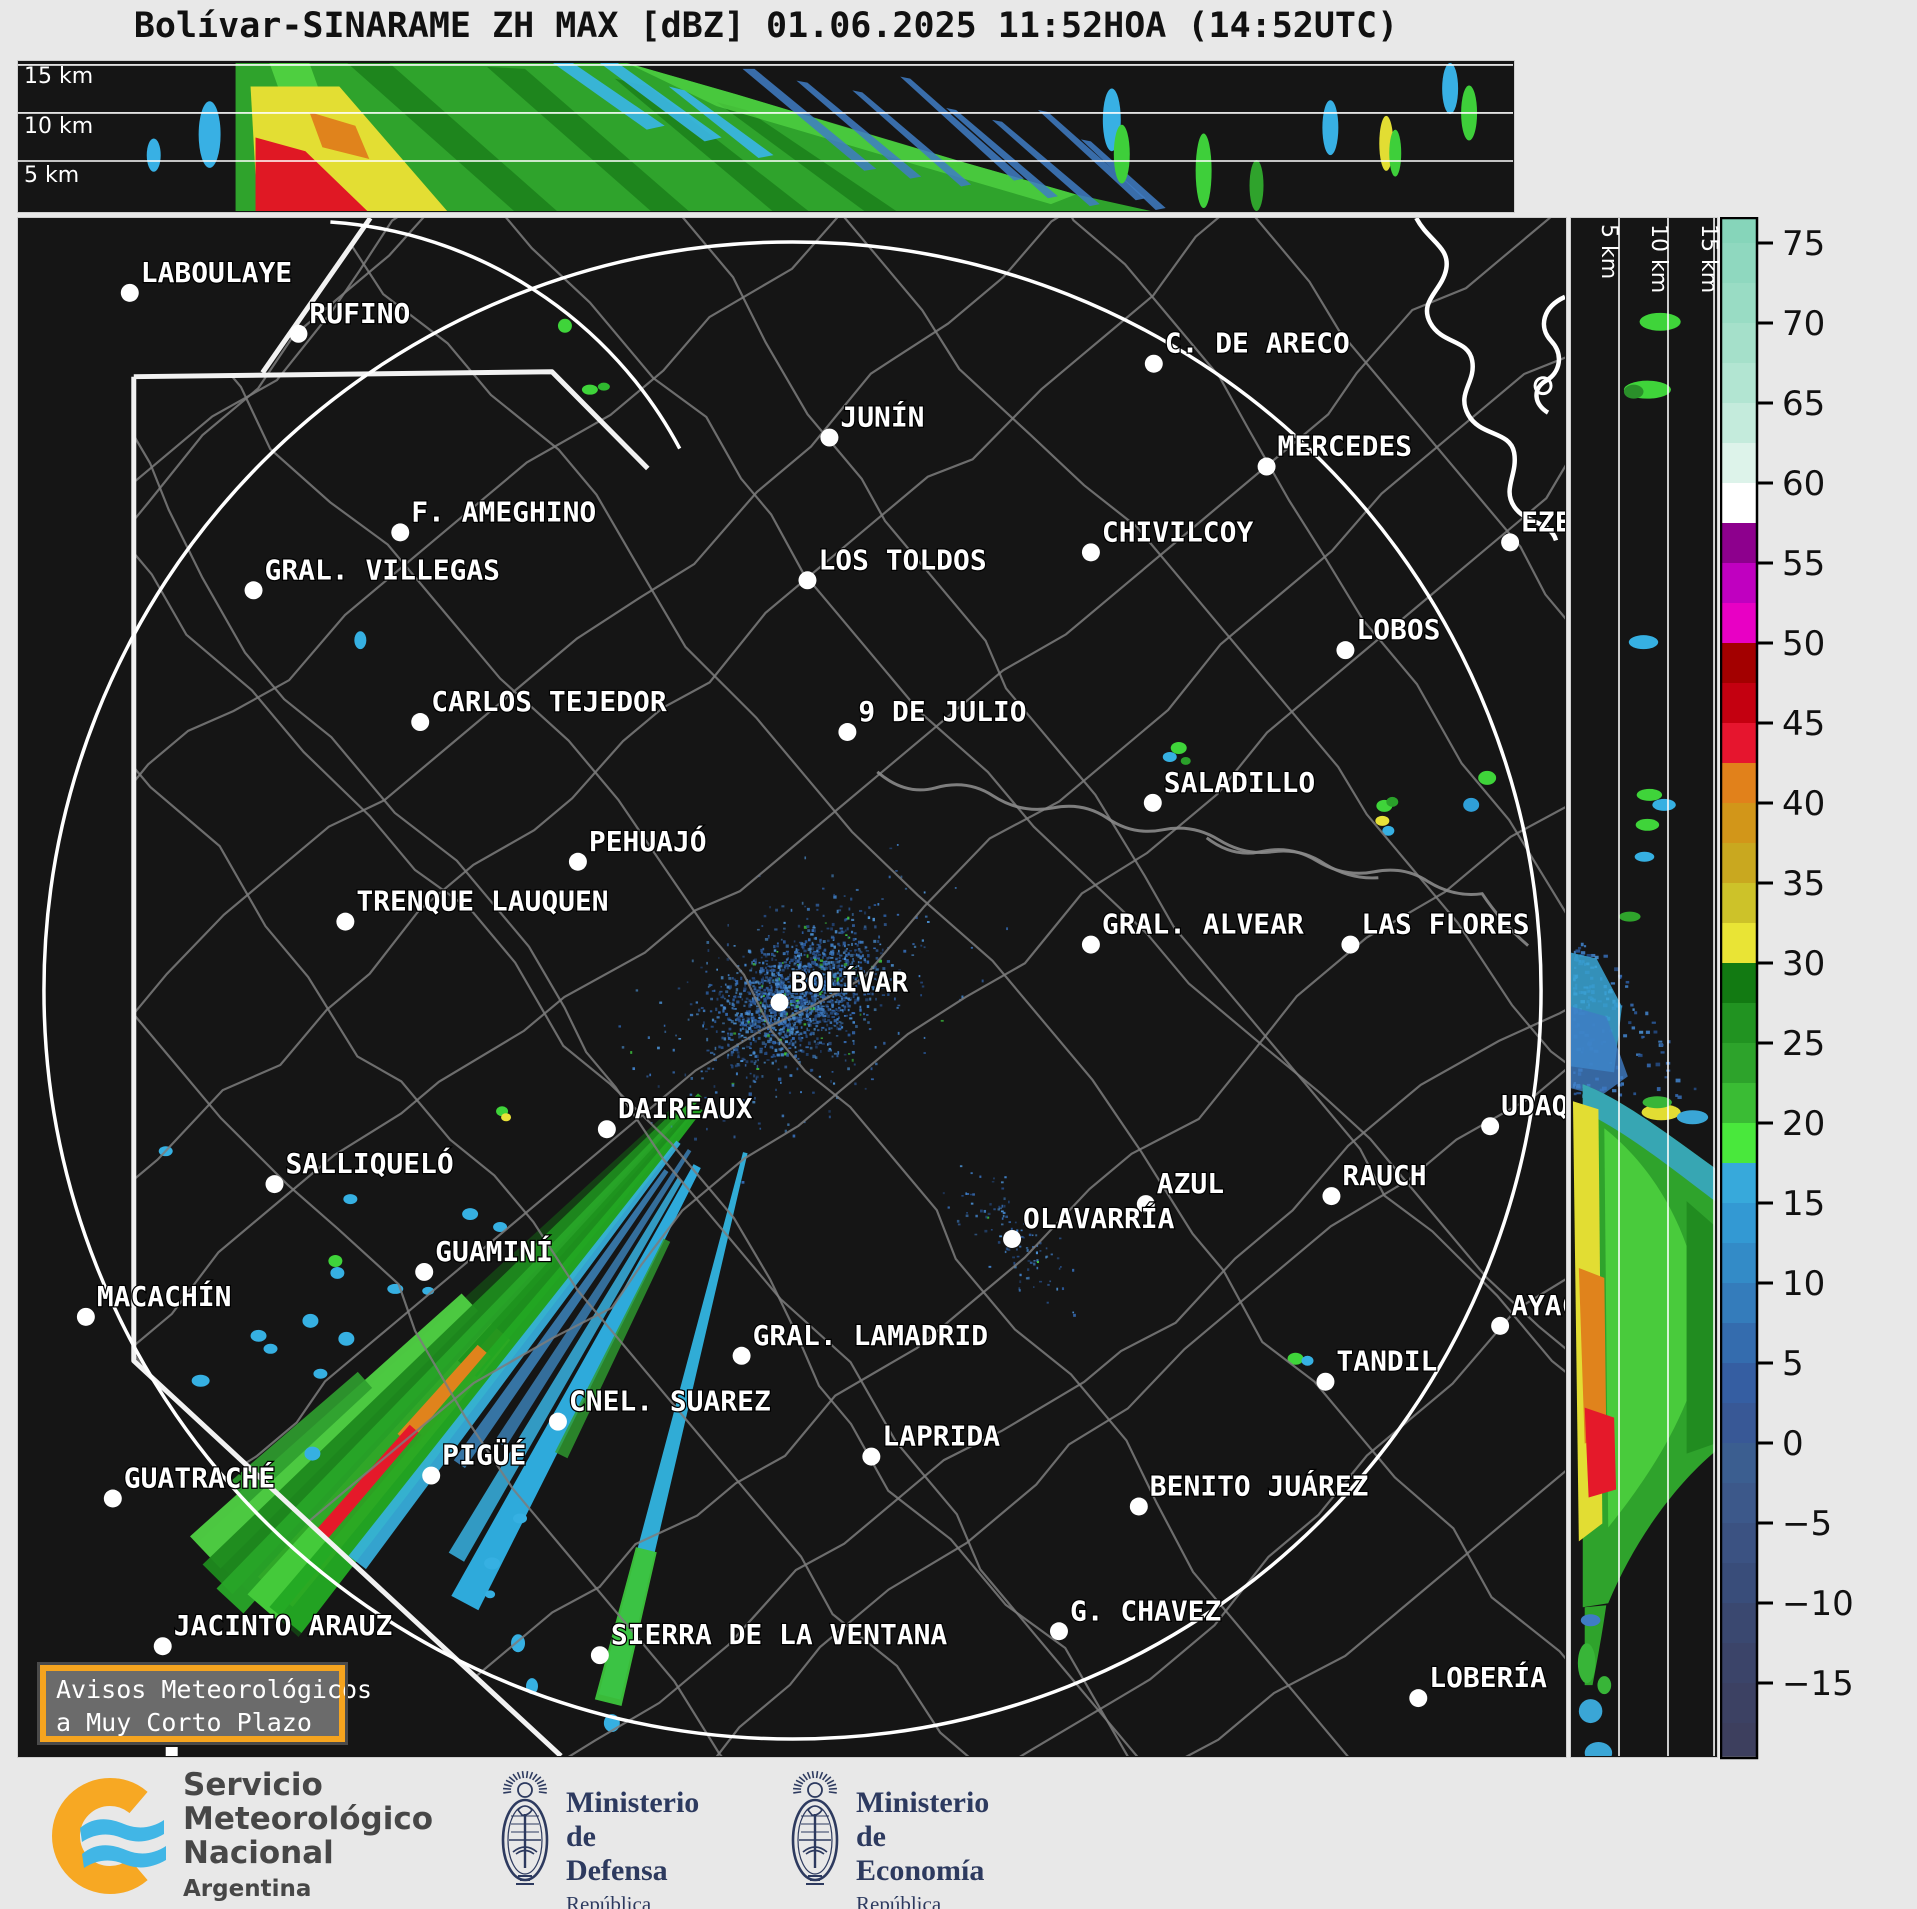  Describe the element at coordinates (283, 1625) in the screenshot. I see `city-label: JACINTO ARAUZ` at that location.